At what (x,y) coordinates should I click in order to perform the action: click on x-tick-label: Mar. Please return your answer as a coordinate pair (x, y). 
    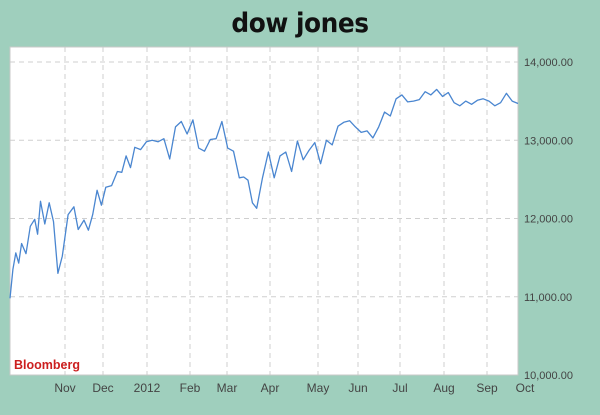
    Looking at the image, I should click on (227, 388).